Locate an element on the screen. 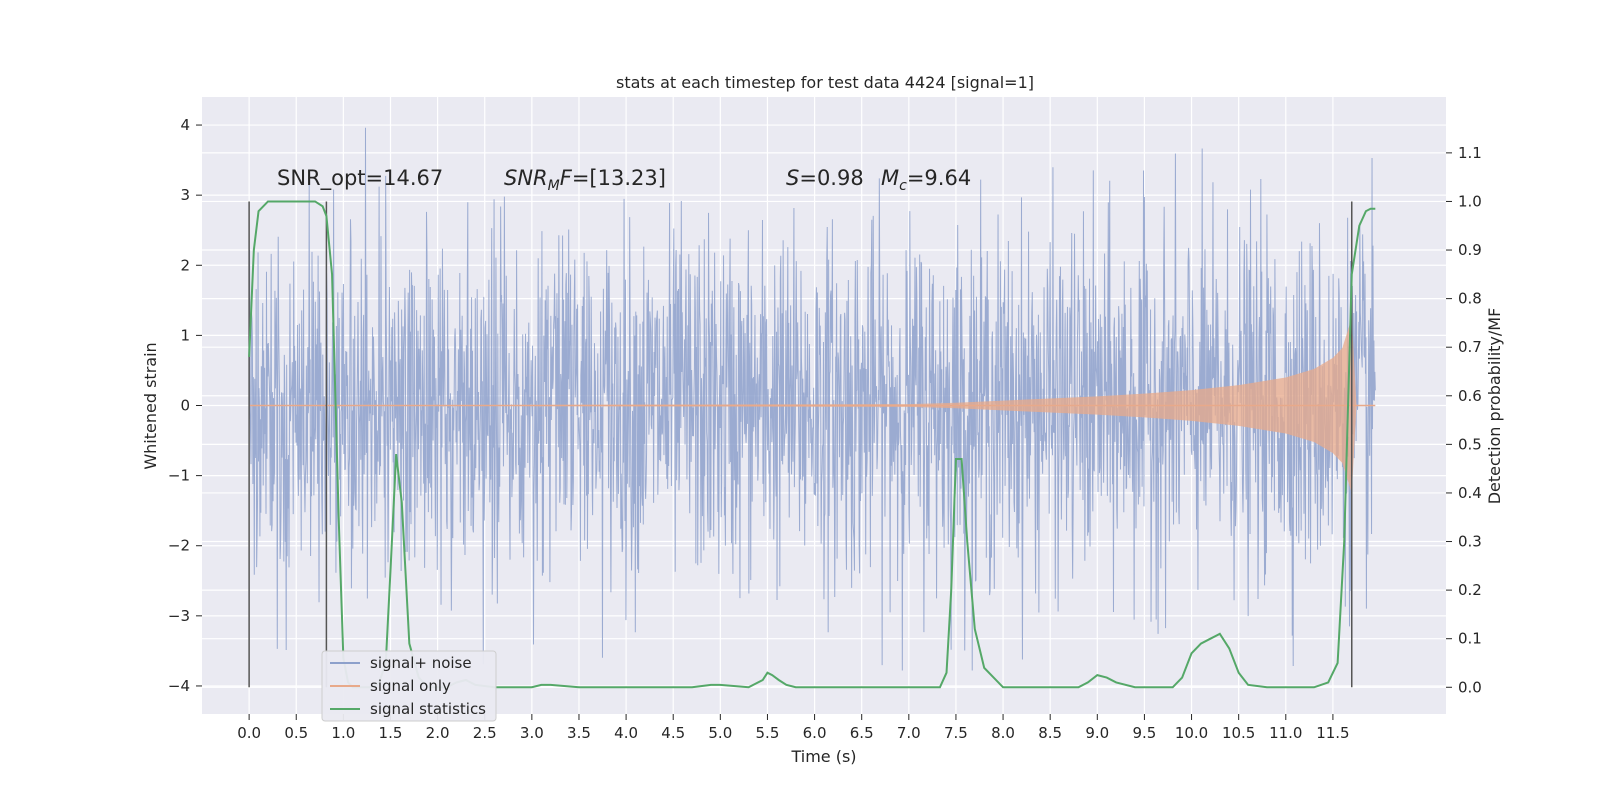 Image resolution: width=1600 pixels, height=800 pixels. annotation-s-symbol: S is located at coordinates (792, 178).